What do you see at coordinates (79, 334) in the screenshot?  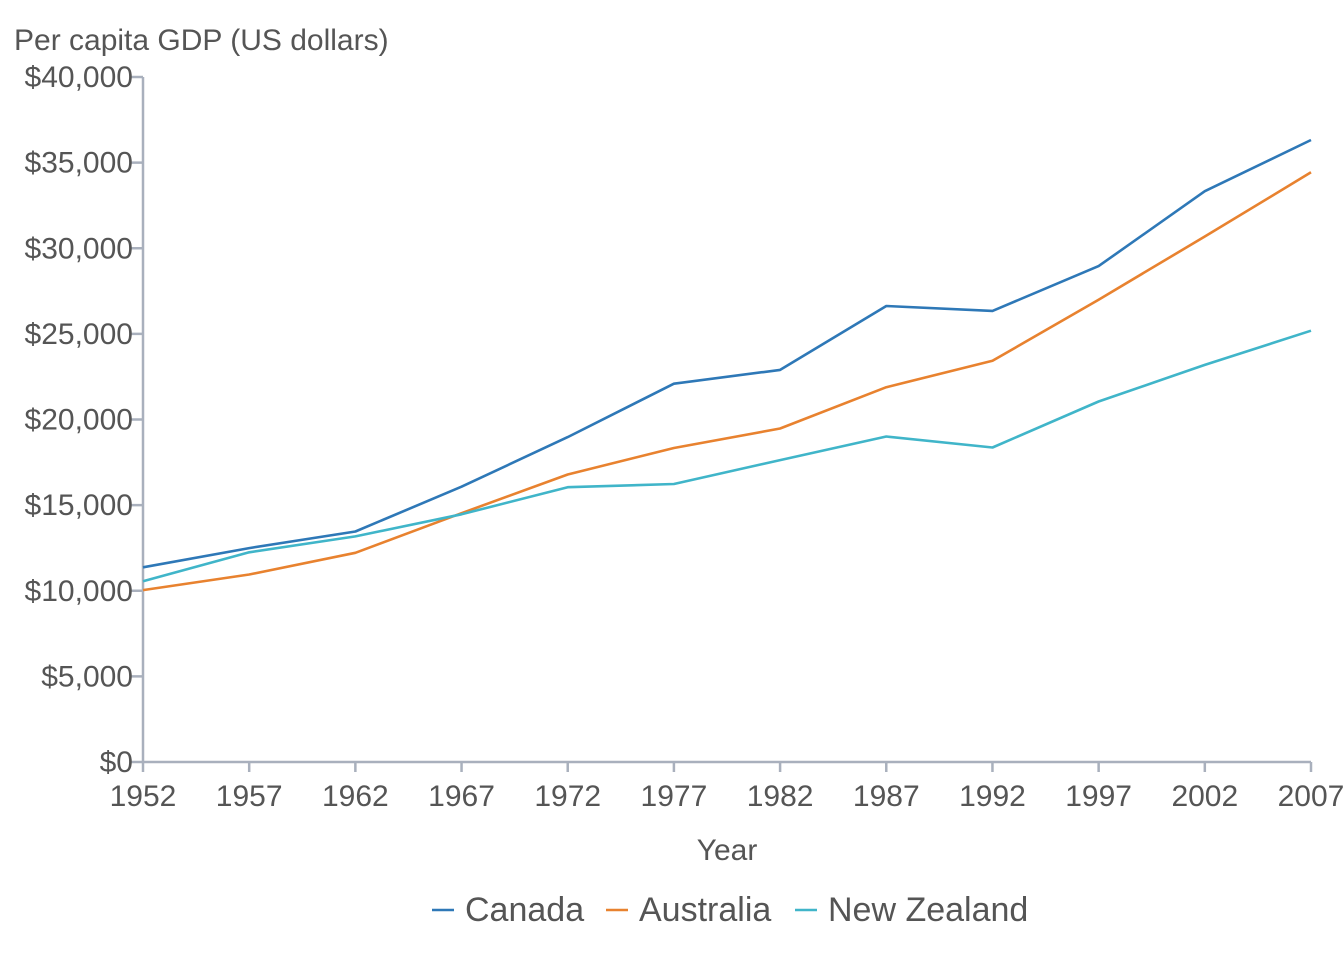 I see `y-tick-label: $25,000` at bounding box center [79, 334].